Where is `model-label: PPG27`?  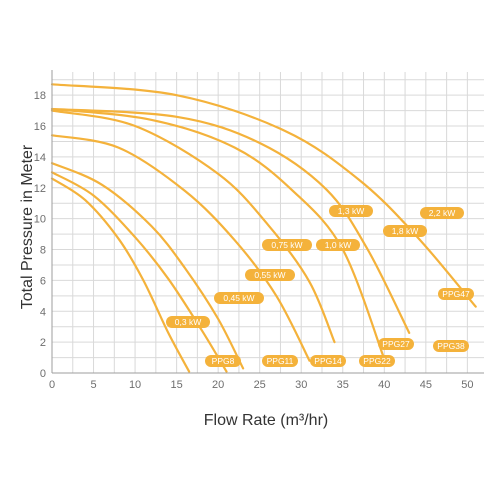 model-label: PPG27 is located at coordinates (396, 344).